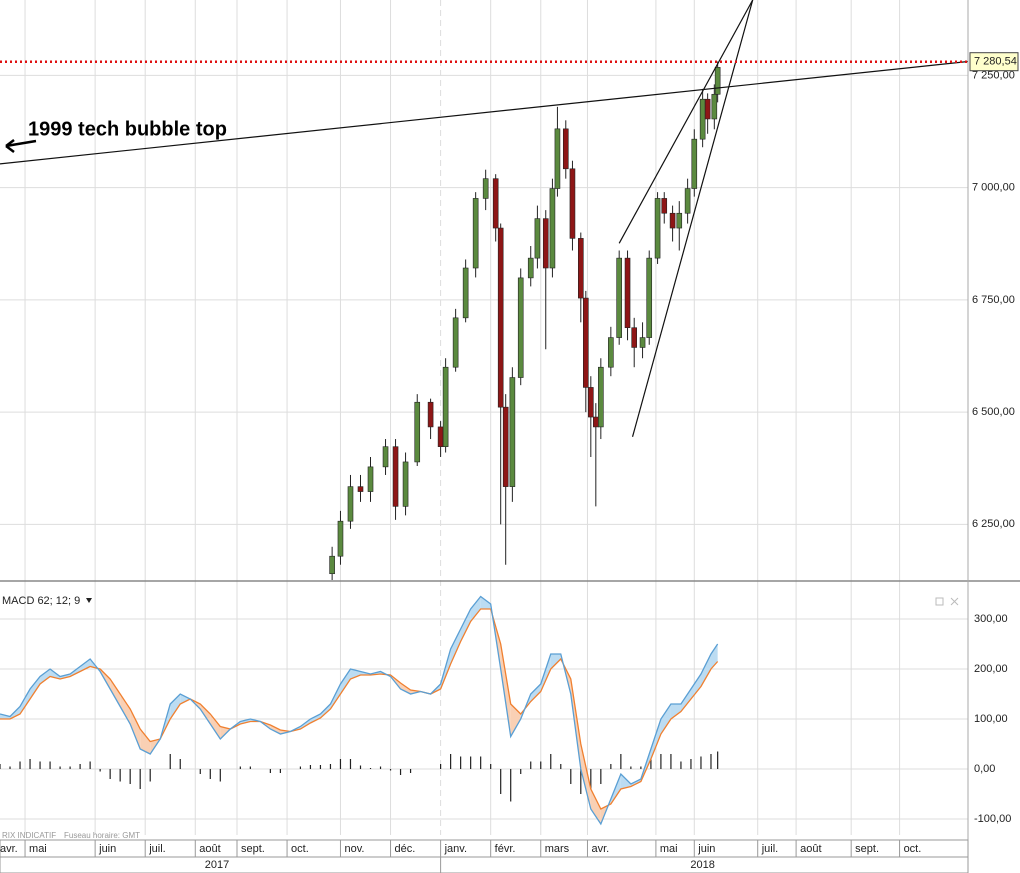  What do you see at coordinates (102, 835) in the screenshot?
I see `footer-timezone: Fuseau horaire: GMT` at bounding box center [102, 835].